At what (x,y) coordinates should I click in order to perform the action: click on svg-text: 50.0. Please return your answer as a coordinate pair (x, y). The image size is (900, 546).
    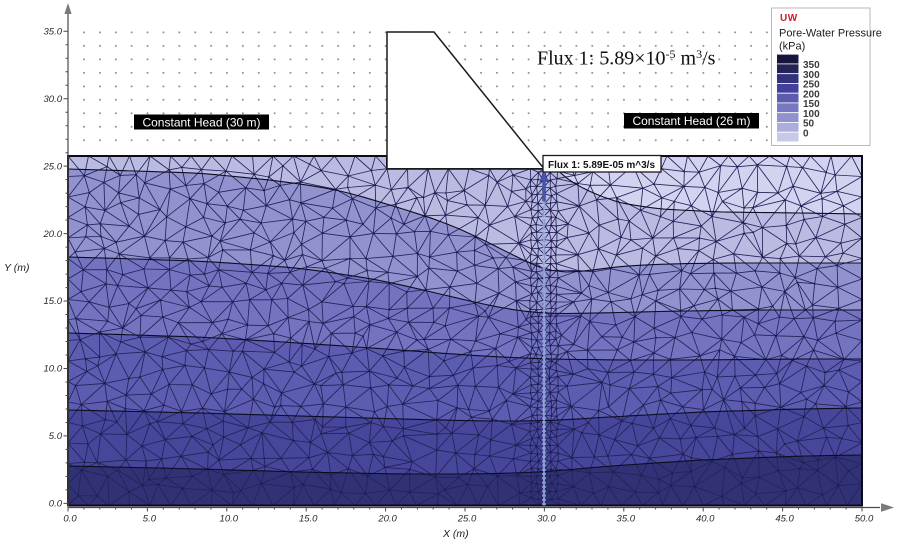
    Looking at the image, I should click on (864, 519).